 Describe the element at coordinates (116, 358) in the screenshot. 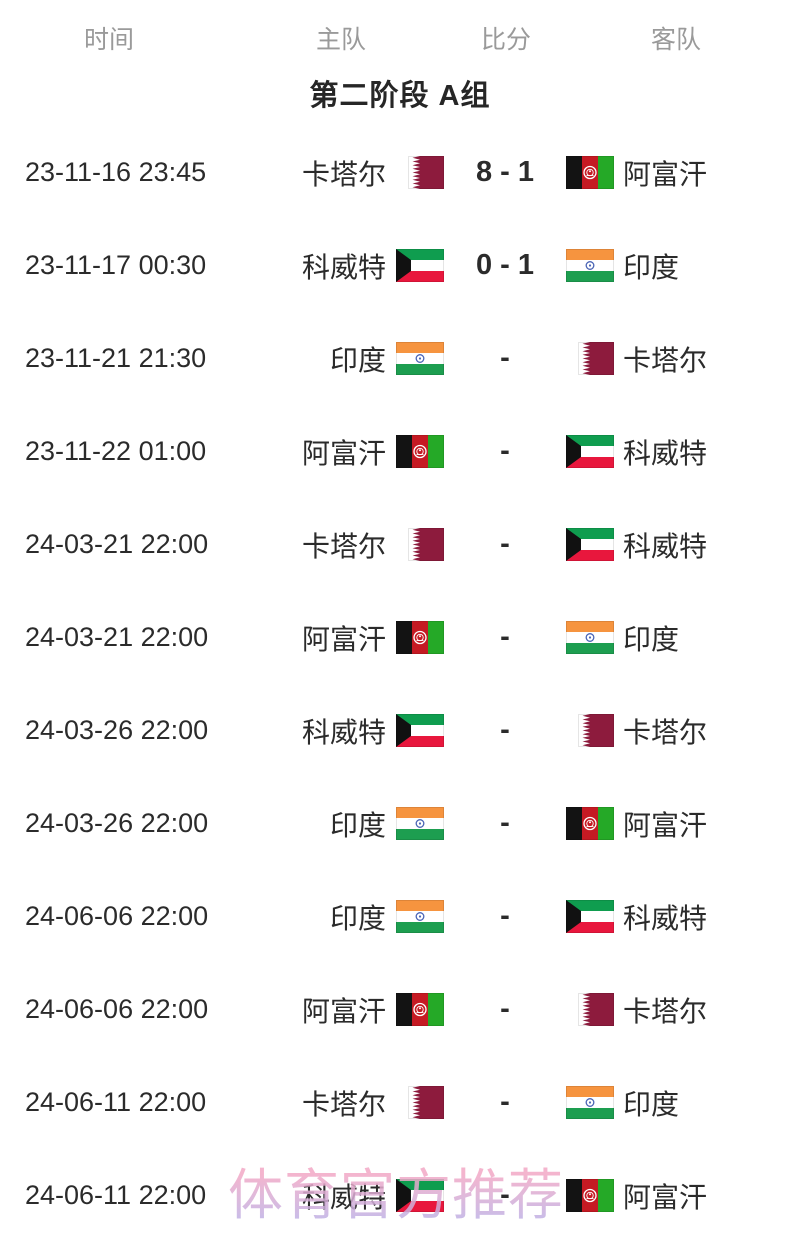

I see `match-time: 23-11-21 21:30` at that location.